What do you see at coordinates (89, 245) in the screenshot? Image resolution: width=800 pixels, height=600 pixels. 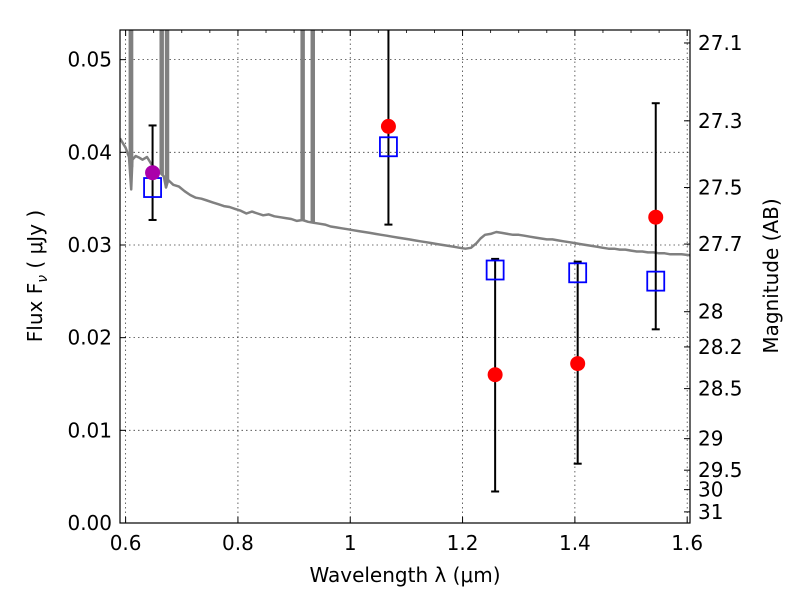 I see `y-tick-label: 0.03` at bounding box center [89, 245].